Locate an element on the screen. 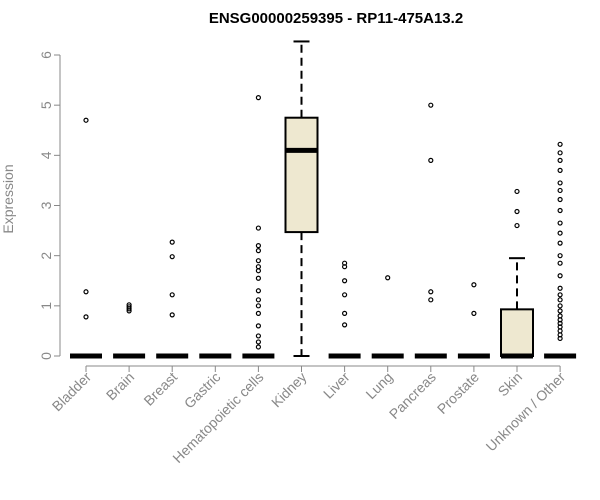  category-label: Gastric is located at coordinates (202, 390).